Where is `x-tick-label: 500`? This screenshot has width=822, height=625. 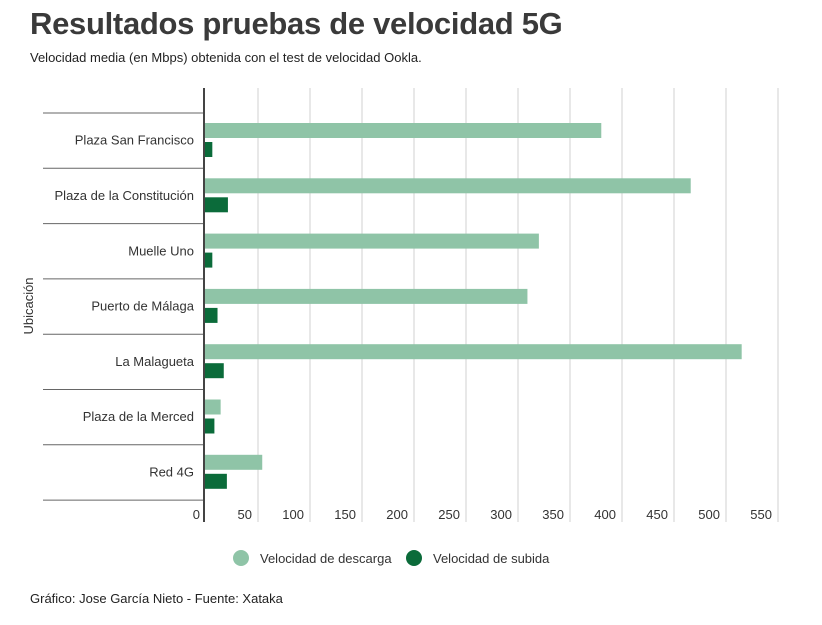
x-tick-label: 500 is located at coordinates (709, 514).